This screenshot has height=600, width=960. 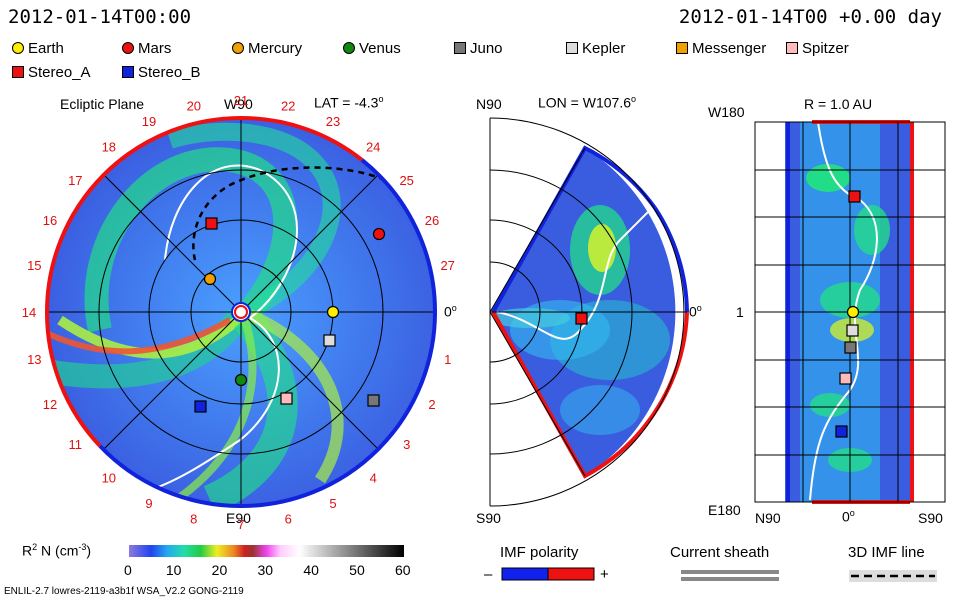 What do you see at coordinates (210, 279) in the screenshot?
I see `mercury-marker` at bounding box center [210, 279].